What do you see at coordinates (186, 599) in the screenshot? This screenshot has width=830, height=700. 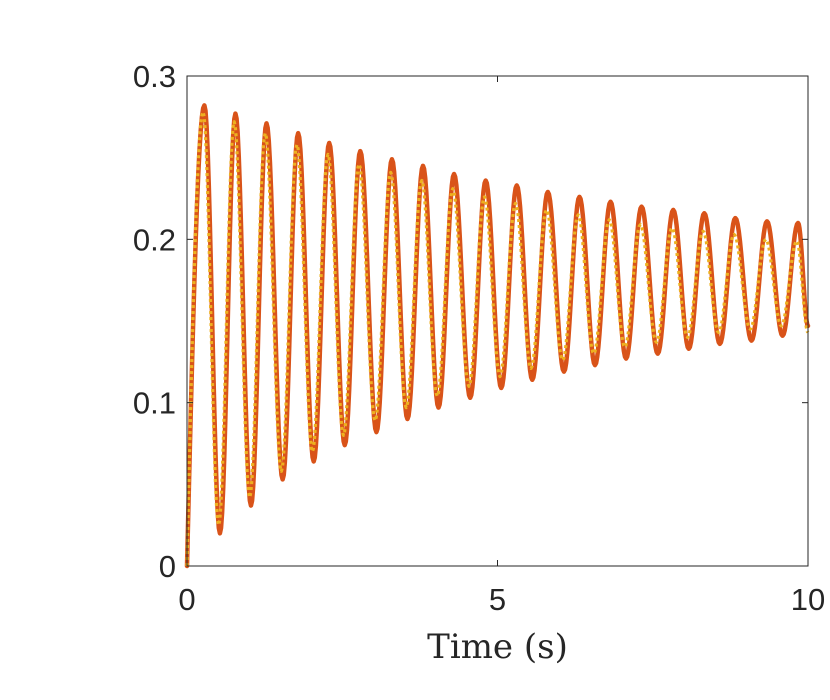 I see `x-tick-label: 0` at bounding box center [186, 599].